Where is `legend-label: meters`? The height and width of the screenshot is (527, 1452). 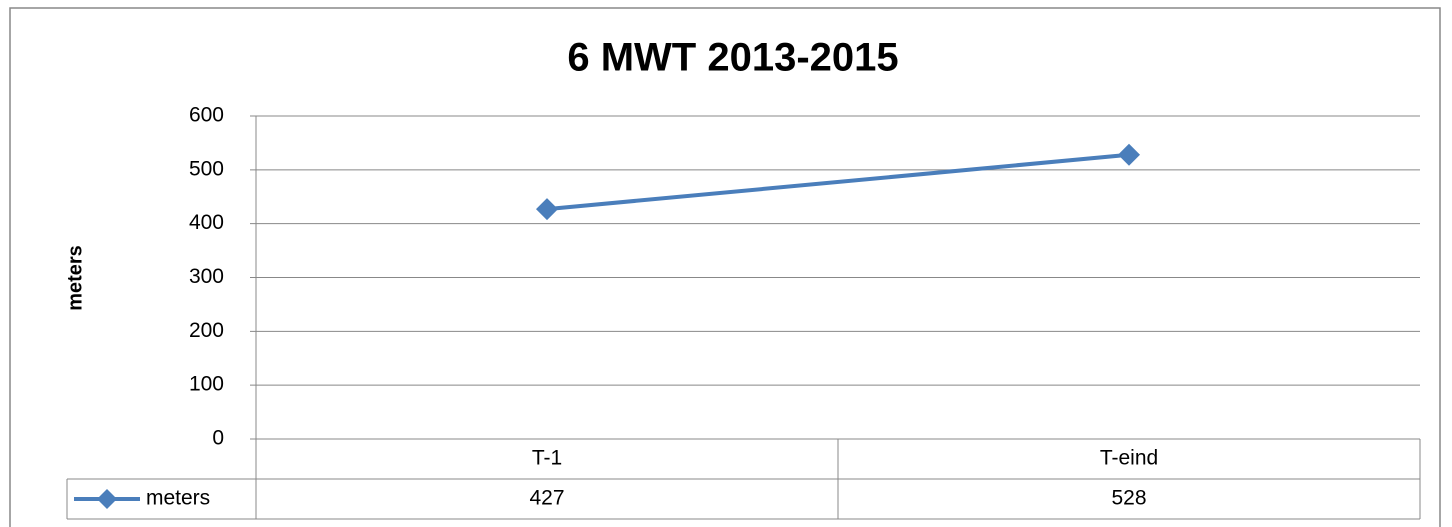 legend-label: meters is located at coordinates (178, 498).